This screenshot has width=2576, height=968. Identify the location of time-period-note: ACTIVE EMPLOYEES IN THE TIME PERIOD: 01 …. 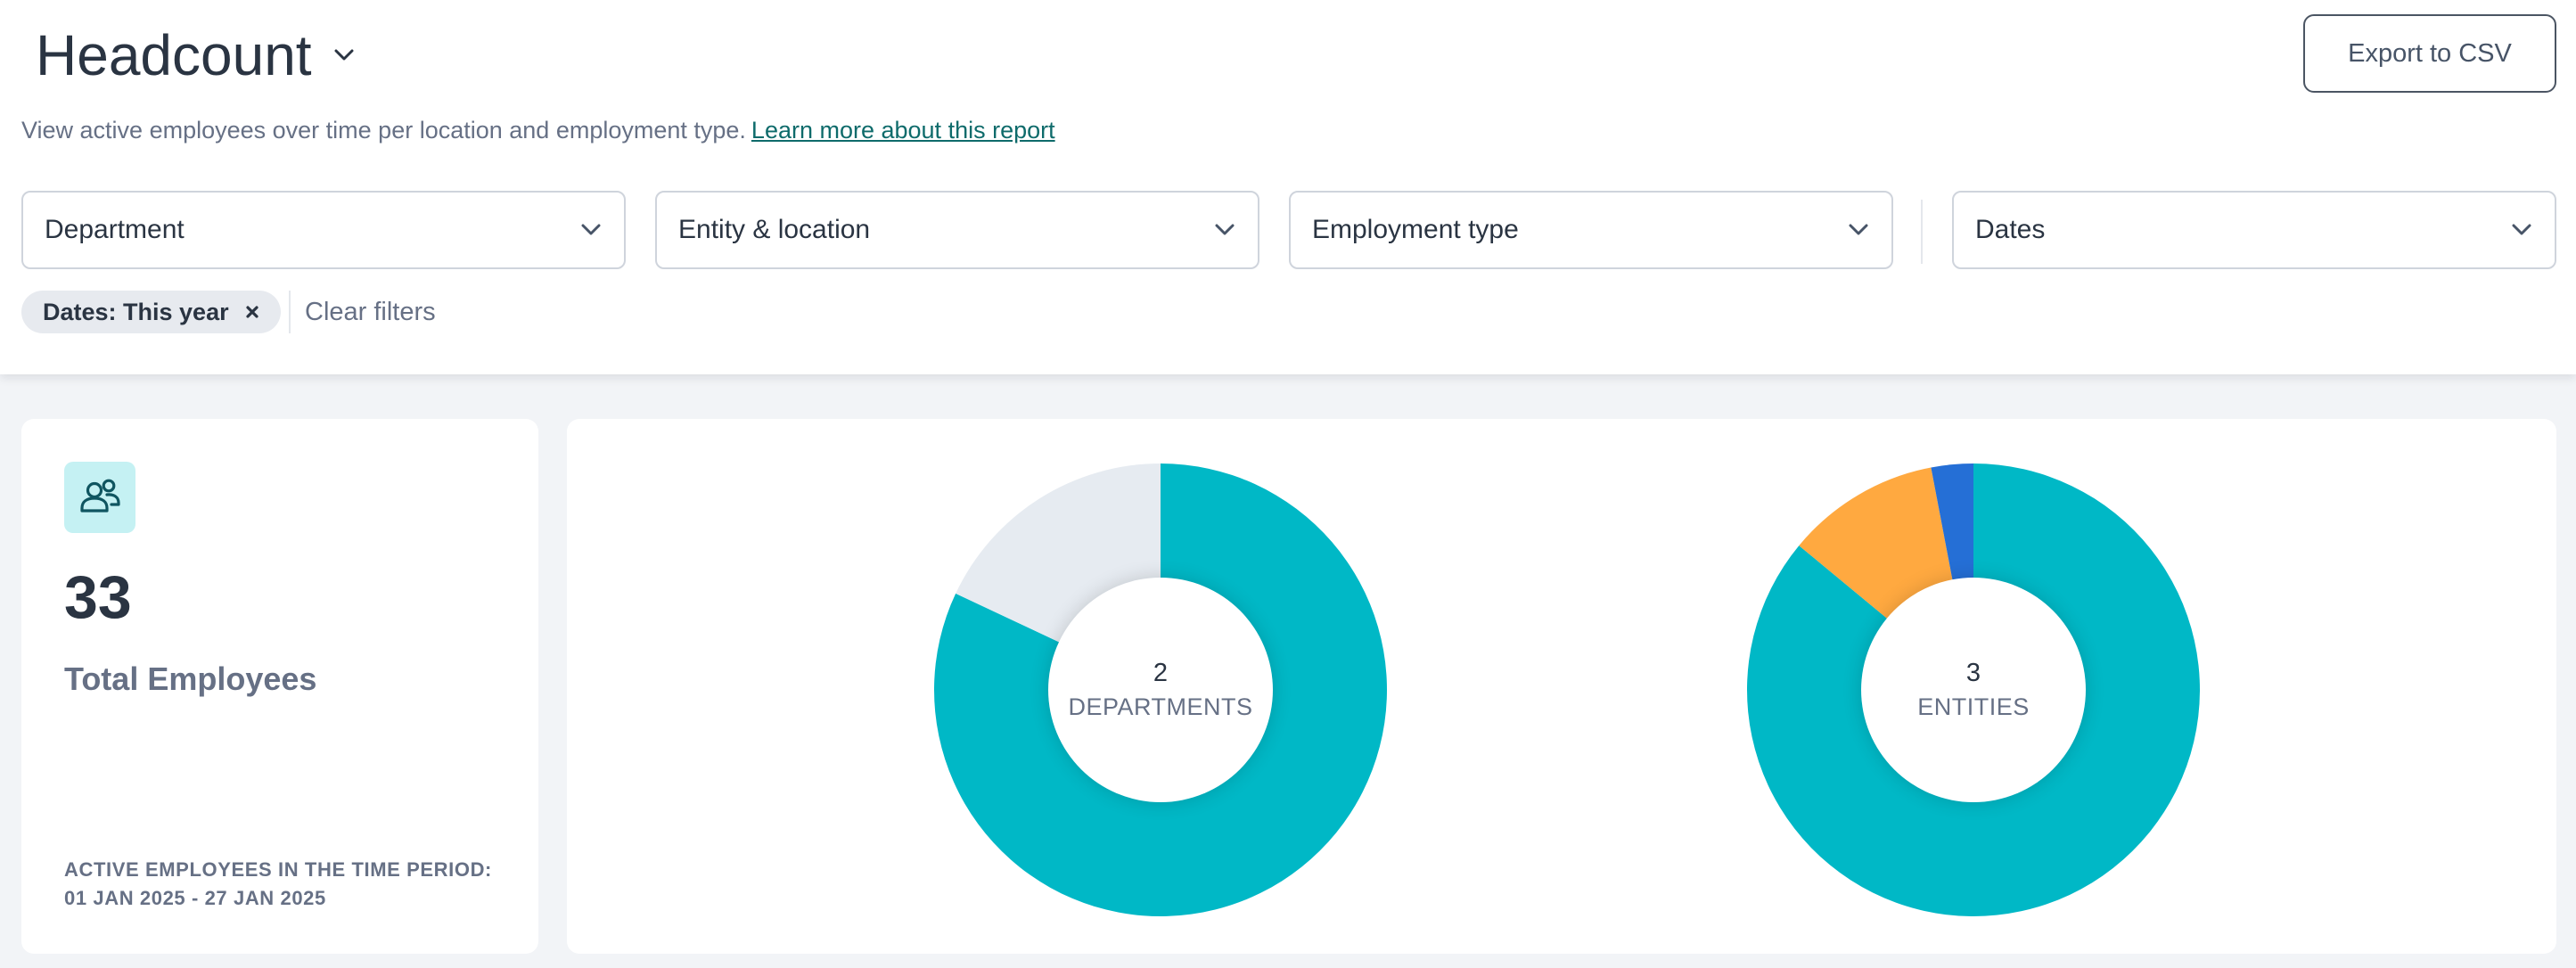
(278, 885).